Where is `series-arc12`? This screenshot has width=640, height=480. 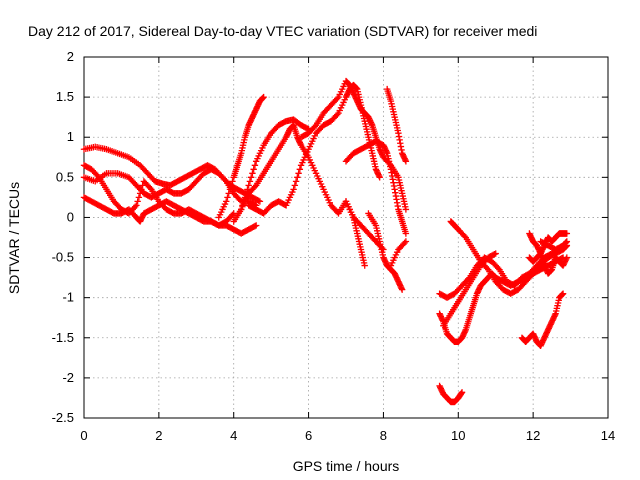 series-arc12 is located at coordinates (385, 251).